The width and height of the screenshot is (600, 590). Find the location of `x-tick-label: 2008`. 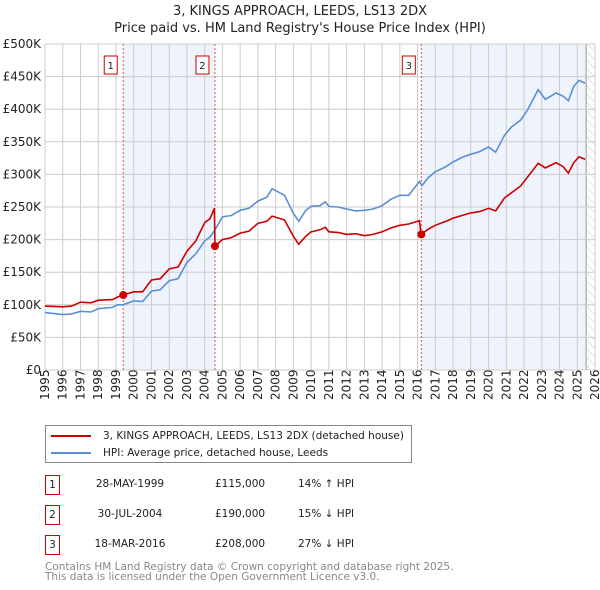

x-tick-label: 2008 is located at coordinates (276, 384).